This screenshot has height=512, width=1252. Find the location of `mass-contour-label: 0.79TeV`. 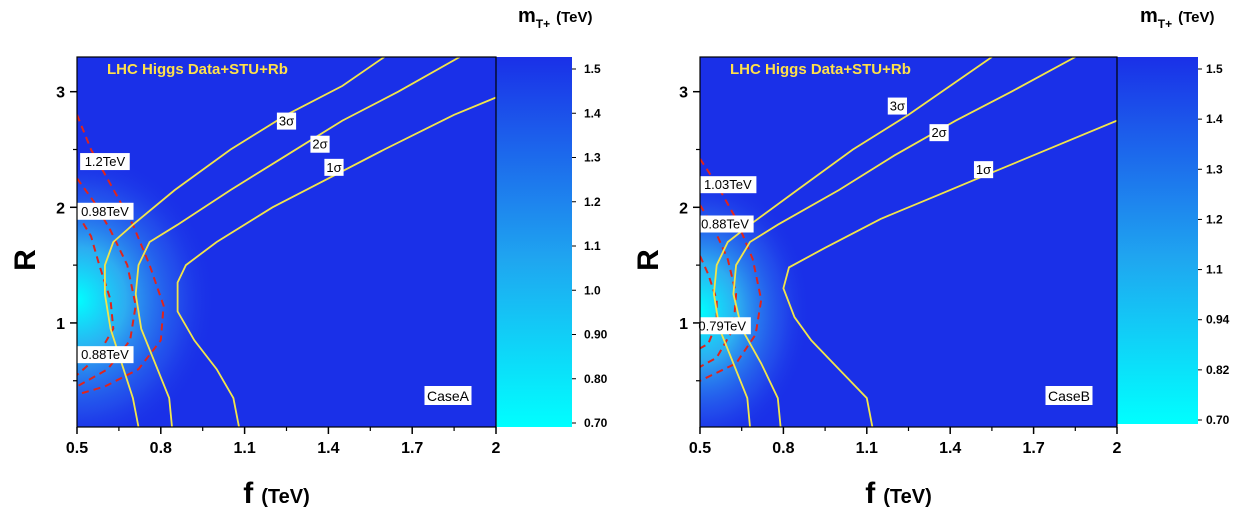

mass-contour-label: 0.79TeV is located at coordinates (722, 325).